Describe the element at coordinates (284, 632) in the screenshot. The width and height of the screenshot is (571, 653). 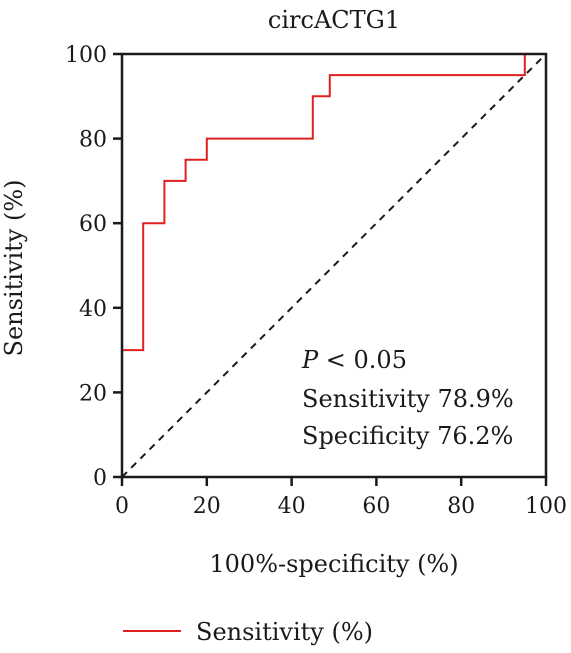
I see `legend-label: Sensitivity (%)` at that location.